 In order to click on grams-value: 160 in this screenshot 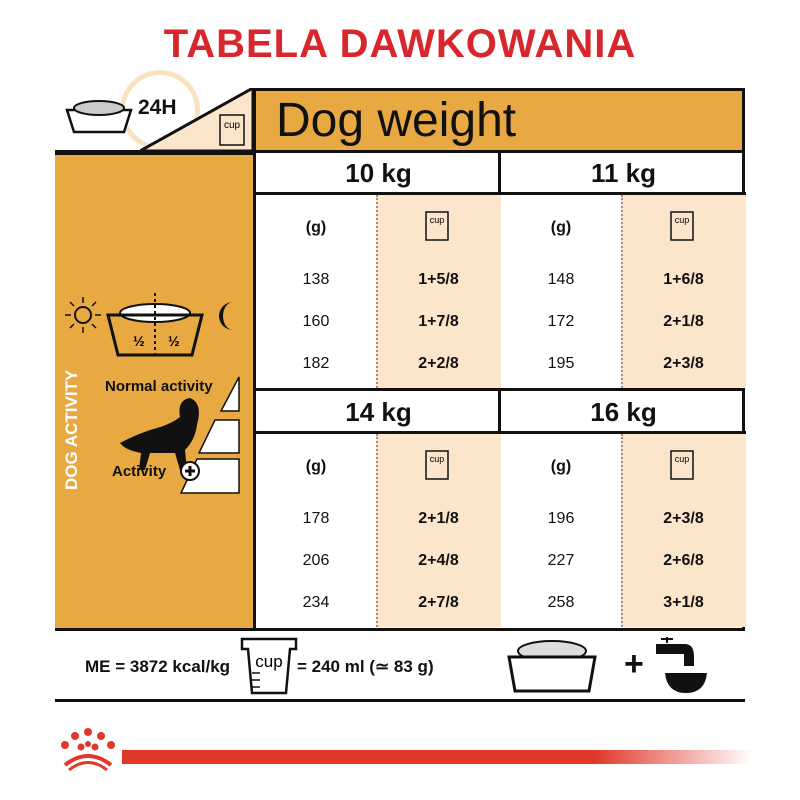, I will do `click(316, 321)`.